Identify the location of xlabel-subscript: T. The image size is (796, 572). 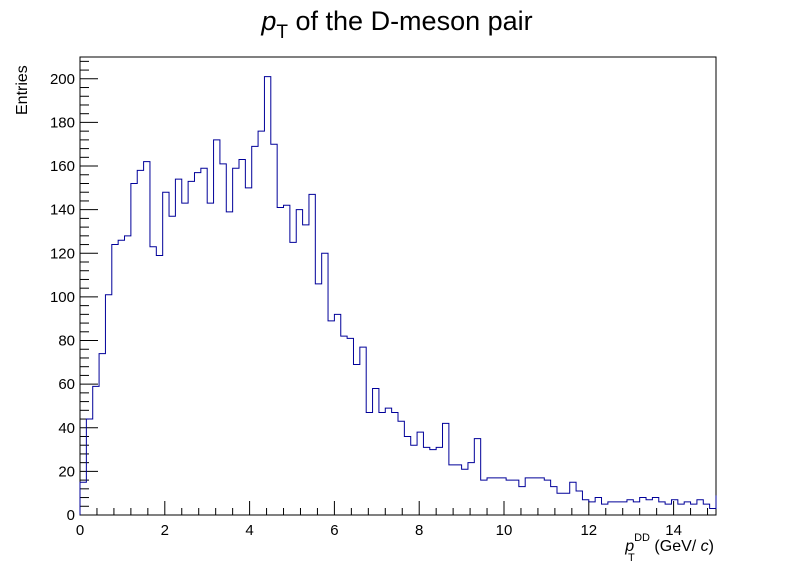
(631, 558).